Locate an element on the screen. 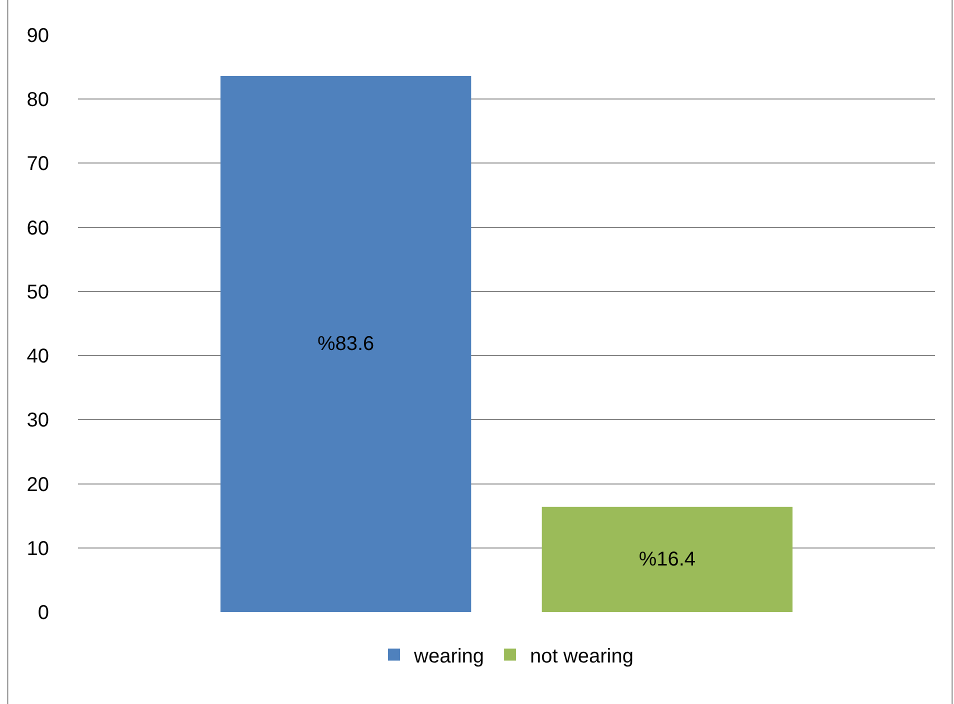 Image resolution: width=954 pixels, height=704 pixels. y-tick-label: 20 is located at coordinates (37, 485).